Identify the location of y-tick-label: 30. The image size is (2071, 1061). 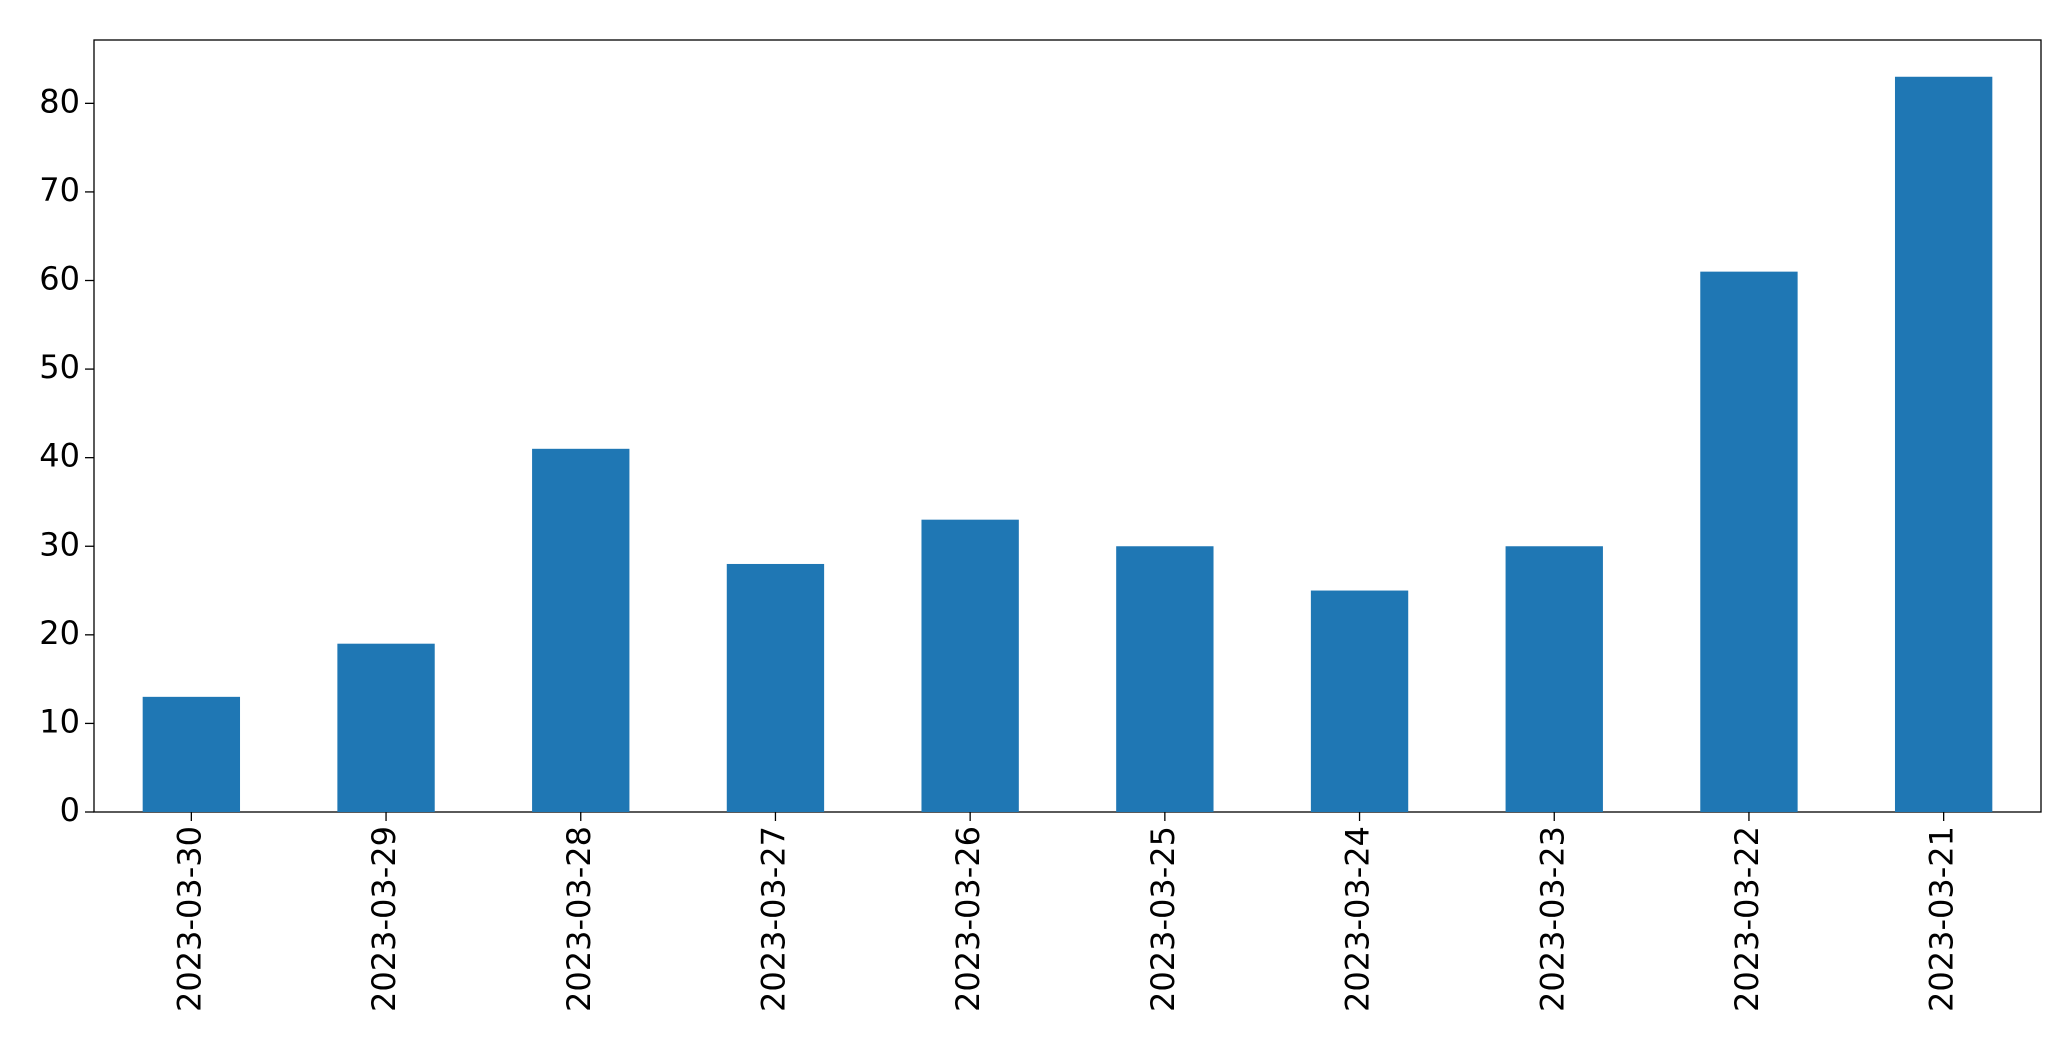
(59, 544).